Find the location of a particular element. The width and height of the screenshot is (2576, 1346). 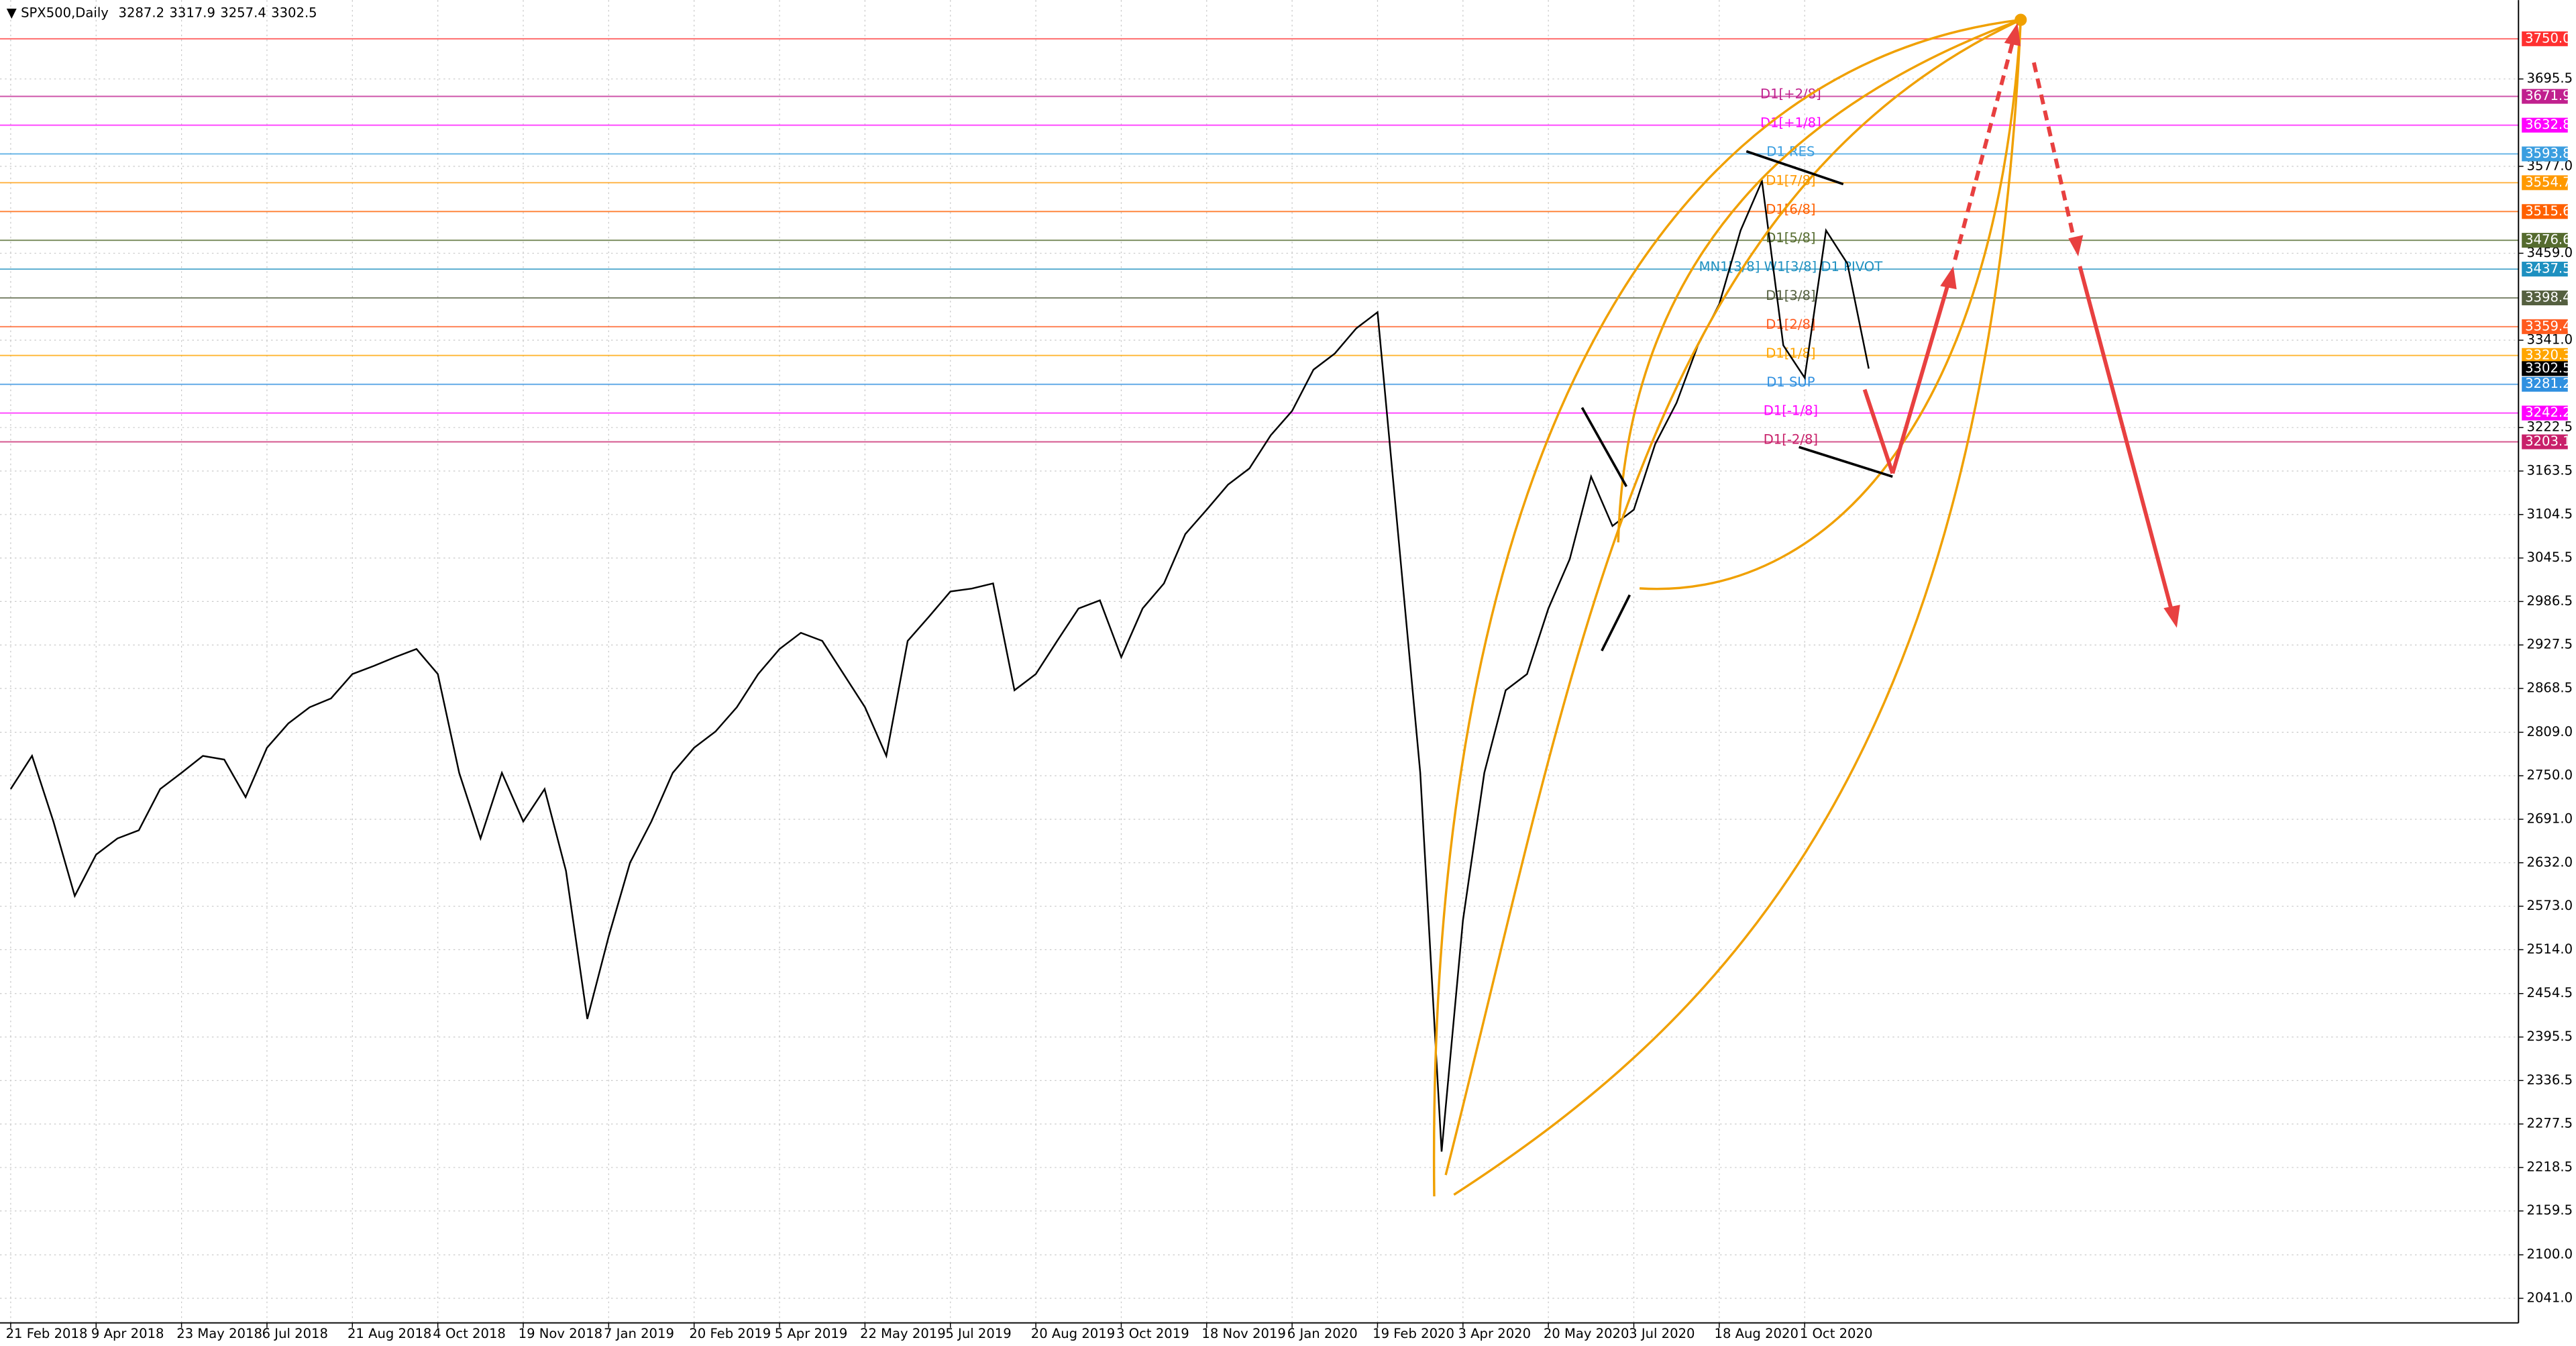

low: 3257.4 is located at coordinates (243, 12).